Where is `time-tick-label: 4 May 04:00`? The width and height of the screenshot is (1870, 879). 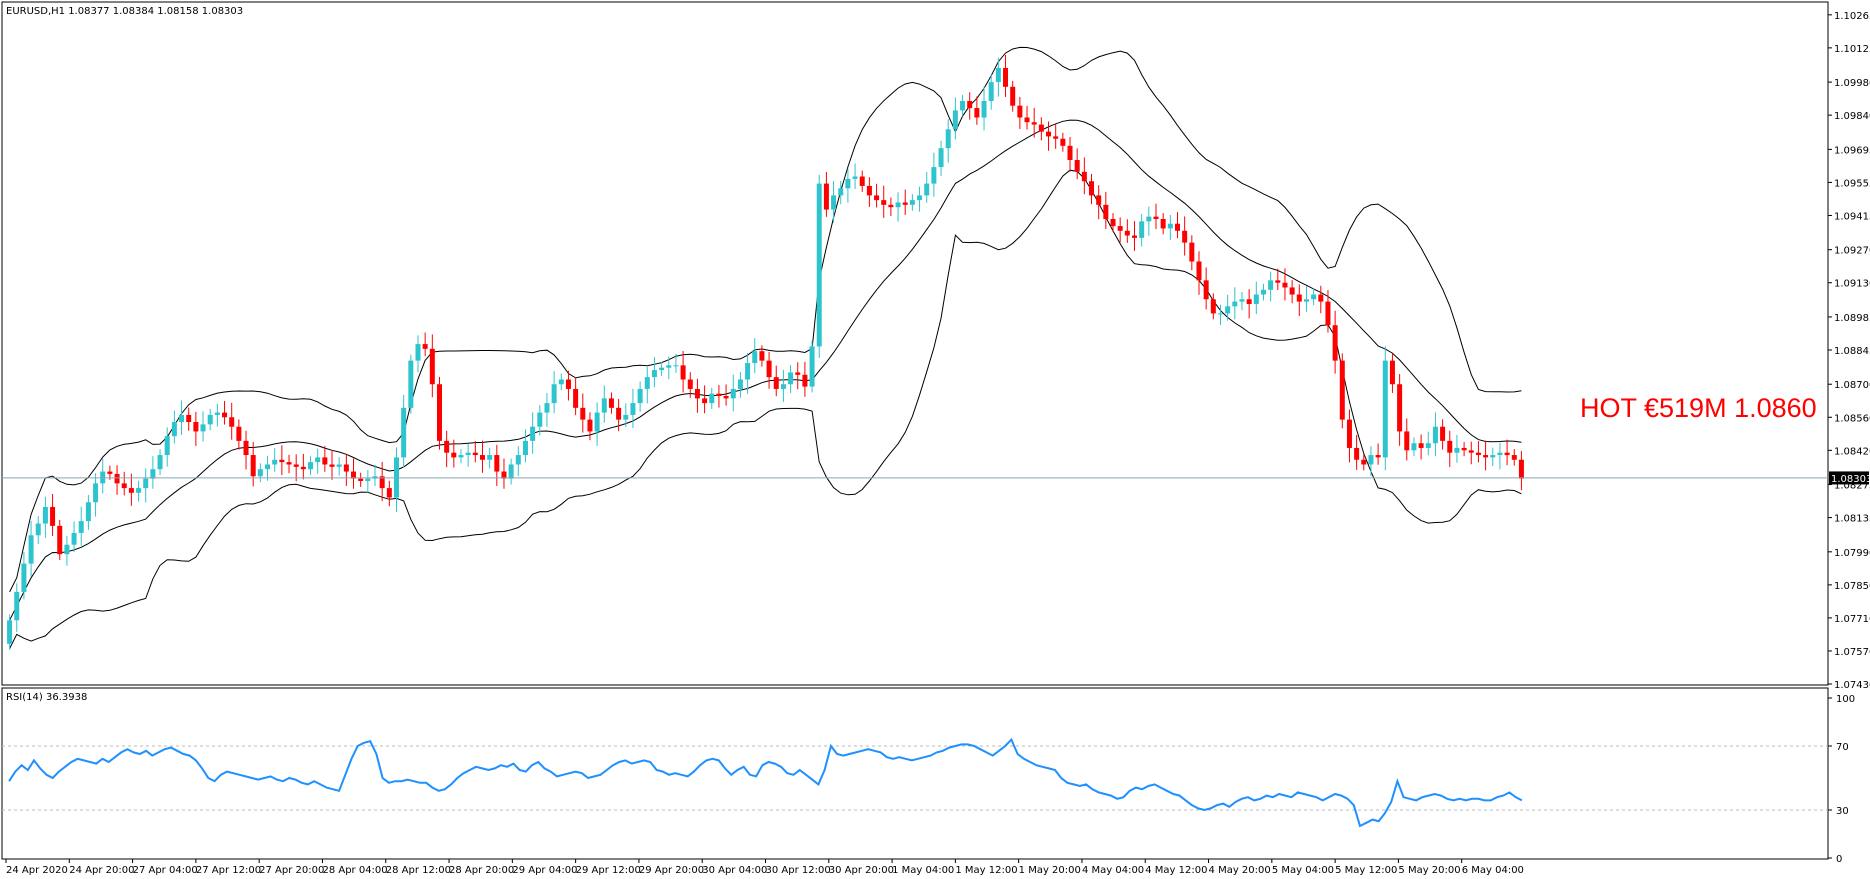 time-tick-label: 4 May 04:00 is located at coordinates (1113, 870).